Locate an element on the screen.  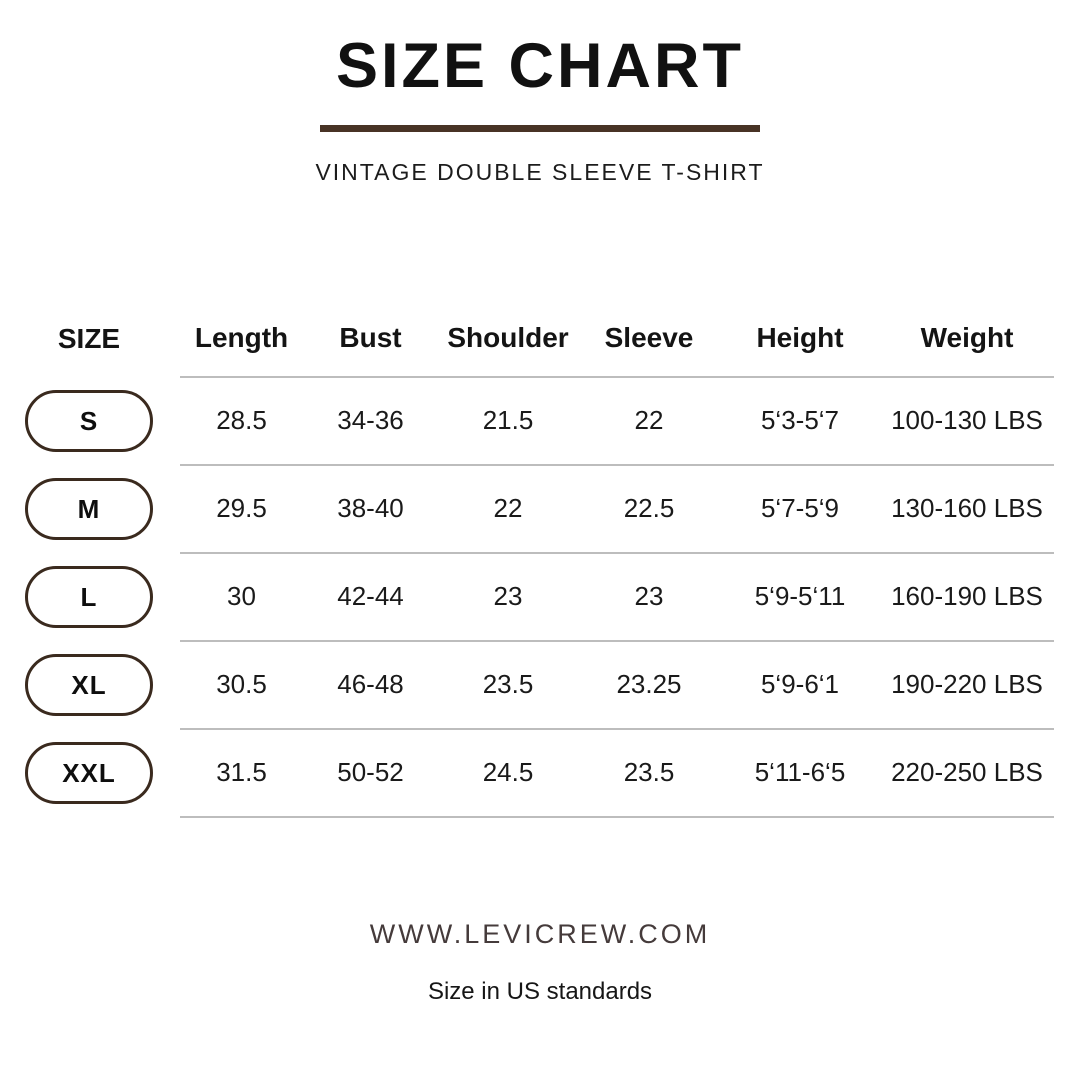
shoulder-cell: 24.5 is located at coordinates (508, 773).